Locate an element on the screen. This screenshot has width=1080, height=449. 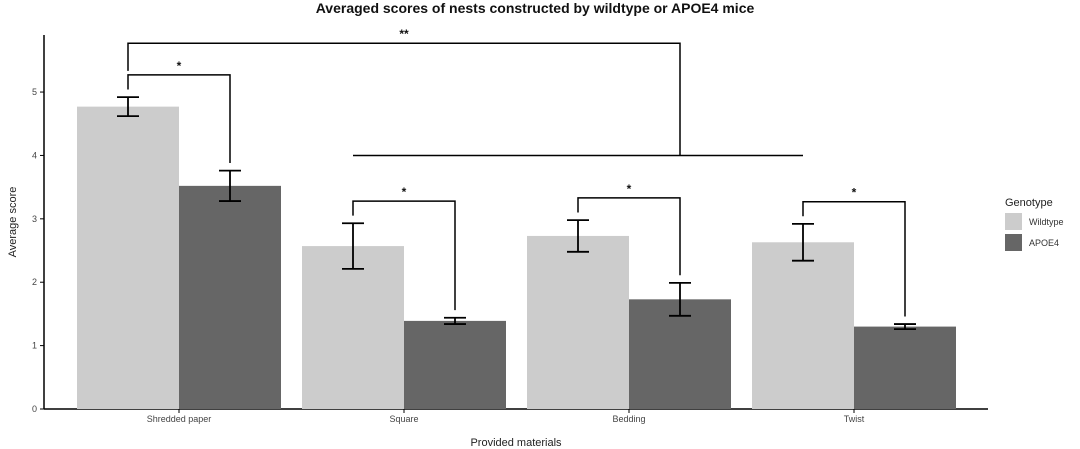
error-bar-shredded-paper-wildtype is located at coordinates (128, 107).